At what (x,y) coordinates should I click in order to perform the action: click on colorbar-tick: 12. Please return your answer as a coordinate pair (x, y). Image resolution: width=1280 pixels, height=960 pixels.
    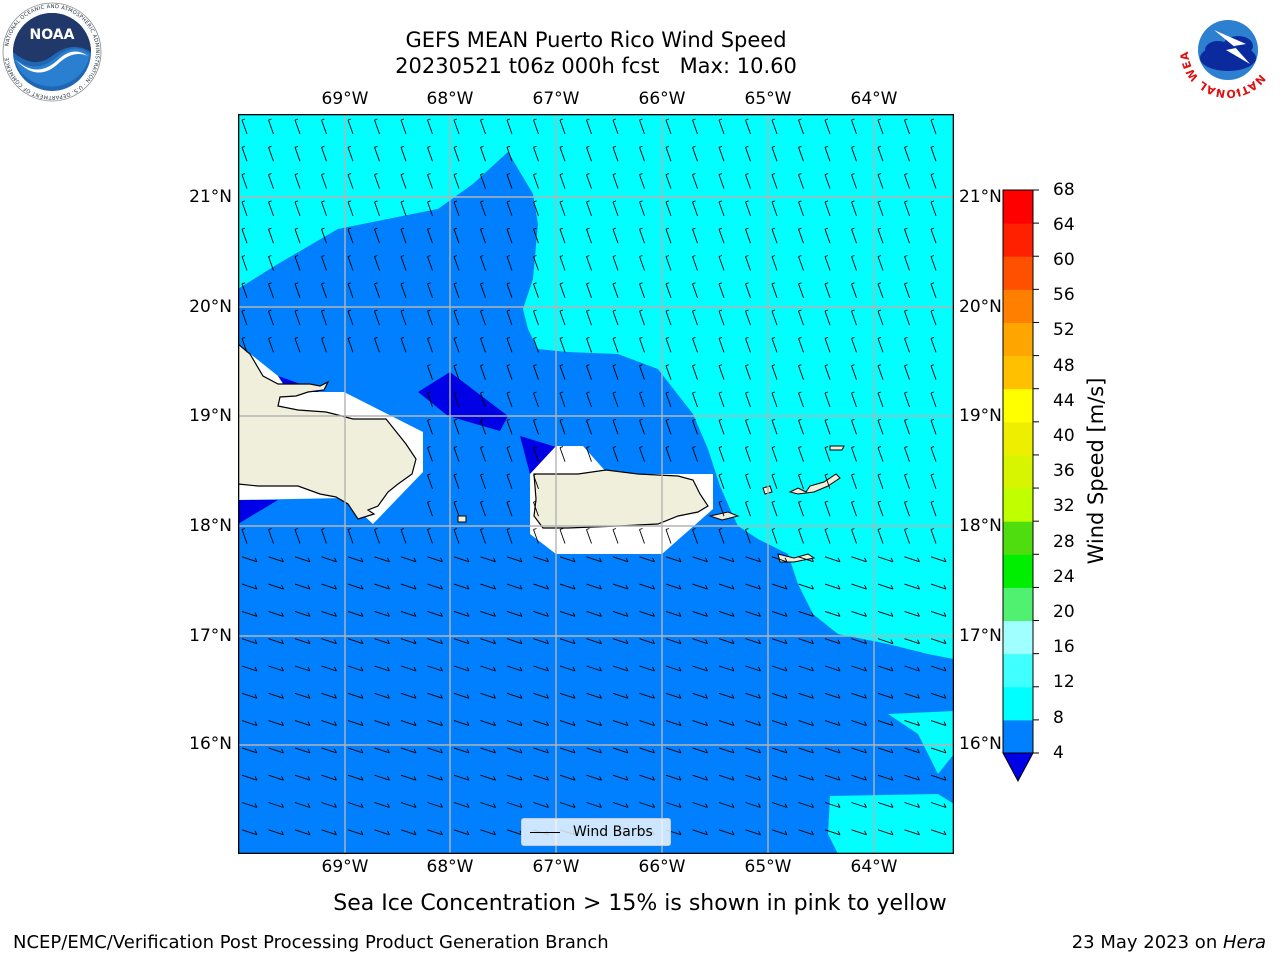
    Looking at the image, I should click on (1064, 682).